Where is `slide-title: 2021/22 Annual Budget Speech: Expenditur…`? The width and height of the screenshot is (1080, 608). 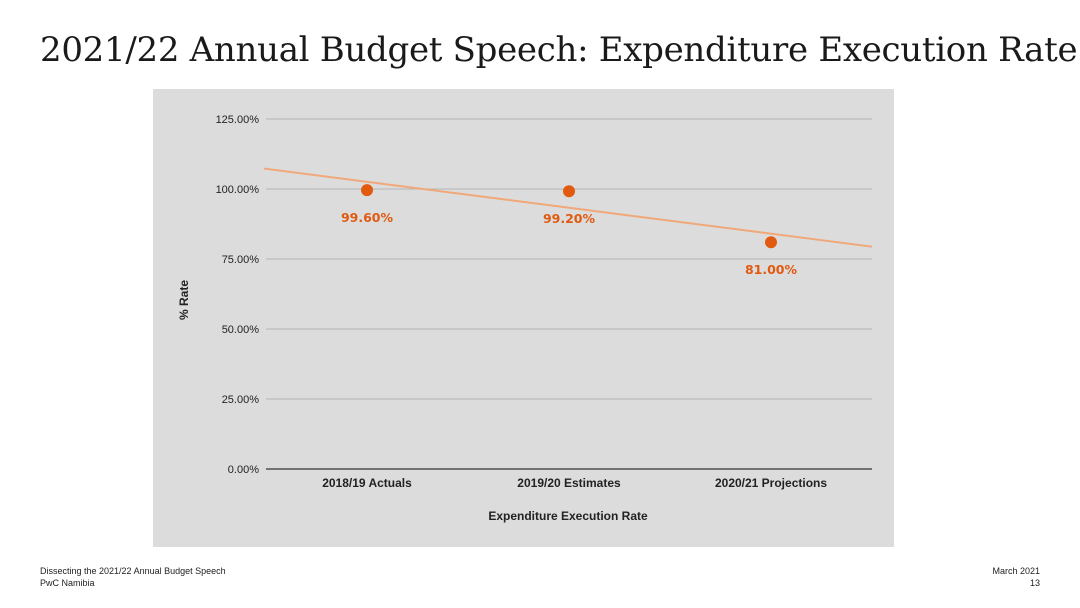 slide-title: 2021/22 Annual Budget Speech: Expenditur… is located at coordinates (559, 50).